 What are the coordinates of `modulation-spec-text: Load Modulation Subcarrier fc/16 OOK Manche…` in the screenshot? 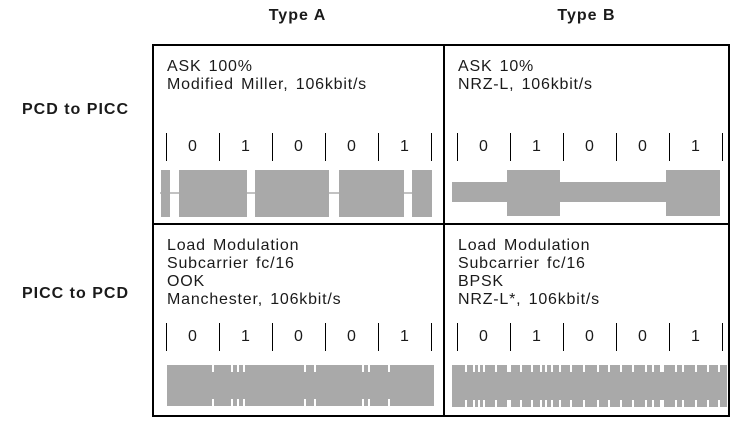 It's located at (254, 273).